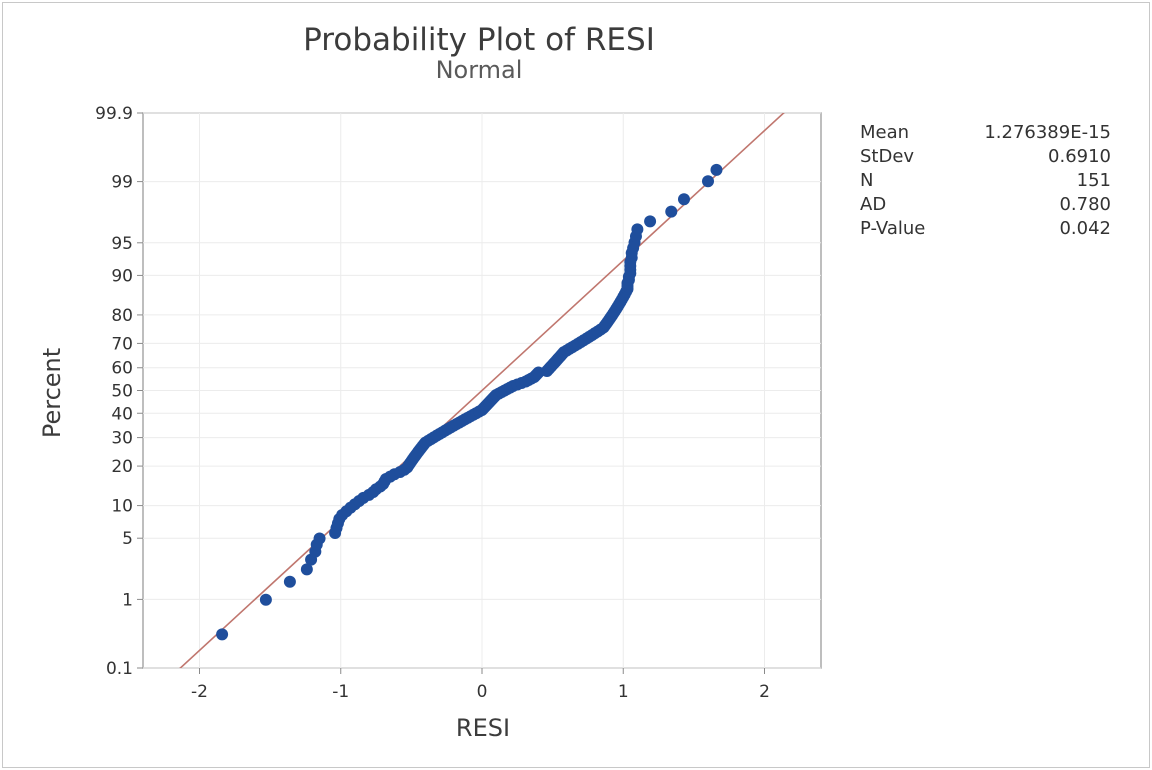 Image resolution: width=1152 pixels, height=770 pixels. What do you see at coordinates (122, 276) in the screenshot?
I see `y-tick-label: 90` at bounding box center [122, 276].